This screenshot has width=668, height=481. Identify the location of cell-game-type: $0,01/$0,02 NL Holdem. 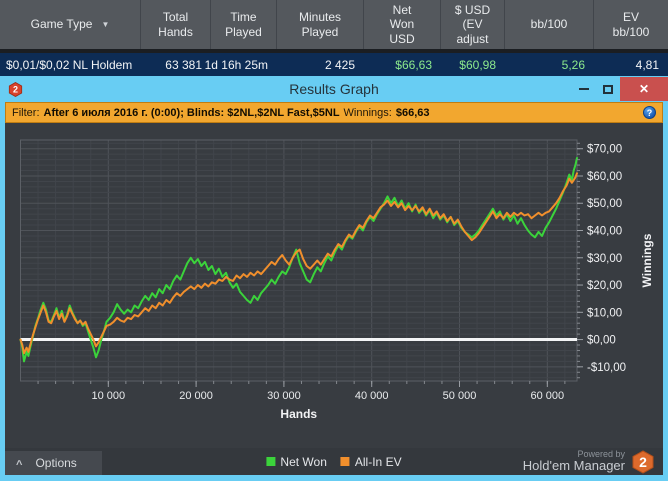
(69, 64).